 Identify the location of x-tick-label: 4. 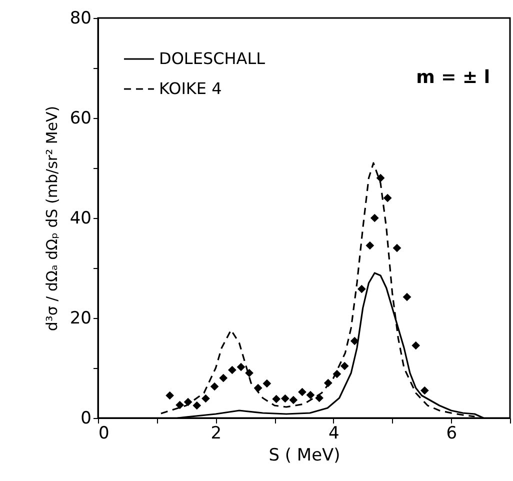
(334, 434).